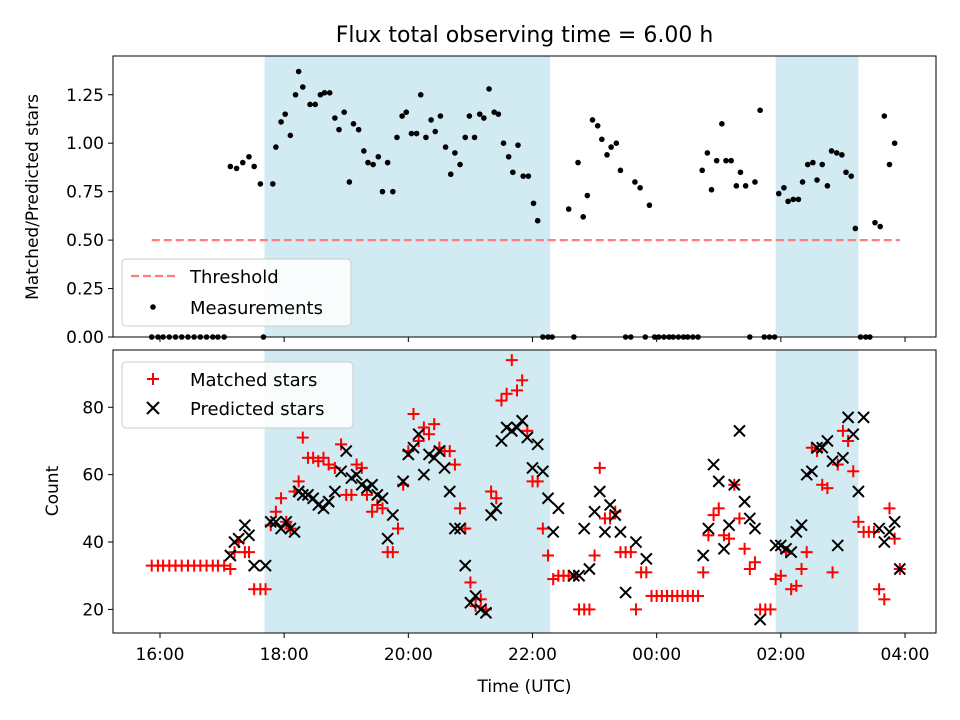  What do you see at coordinates (85, 96) in the screenshot?
I see `y-tick-label: 1.25` at bounding box center [85, 96].